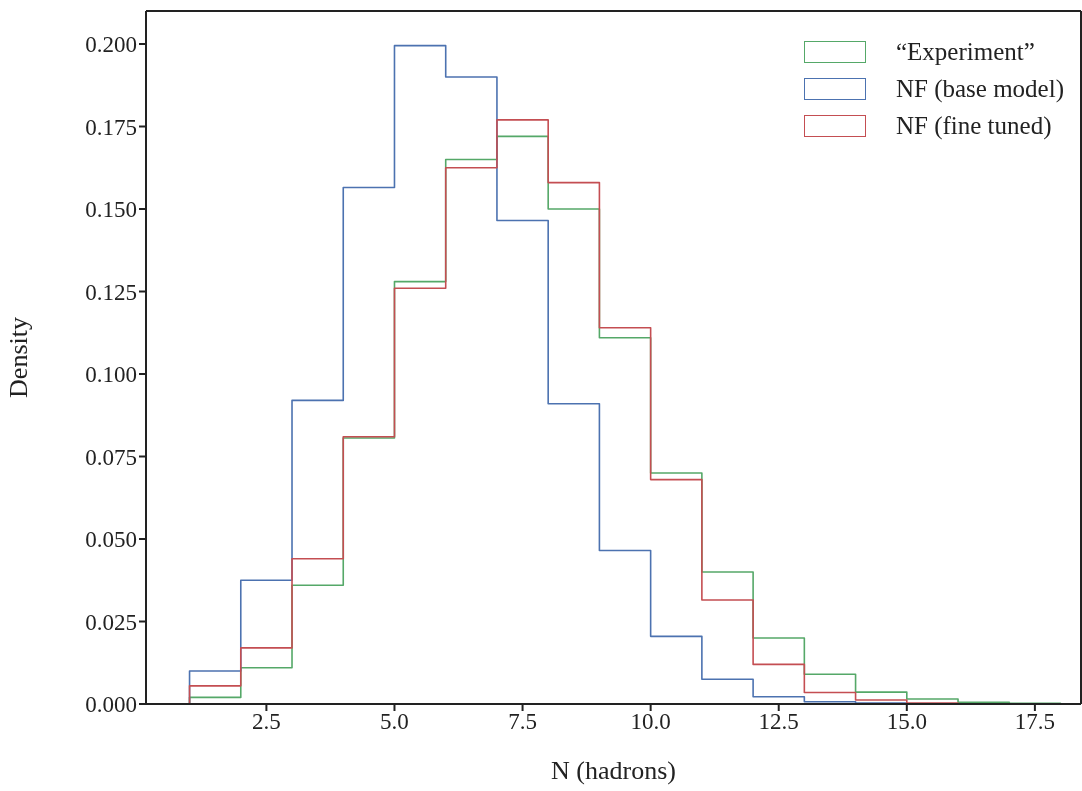  What do you see at coordinates (111, 375) in the screenshot?
I see `y-tick-label: 0.100` at bounding box center [111, 375].